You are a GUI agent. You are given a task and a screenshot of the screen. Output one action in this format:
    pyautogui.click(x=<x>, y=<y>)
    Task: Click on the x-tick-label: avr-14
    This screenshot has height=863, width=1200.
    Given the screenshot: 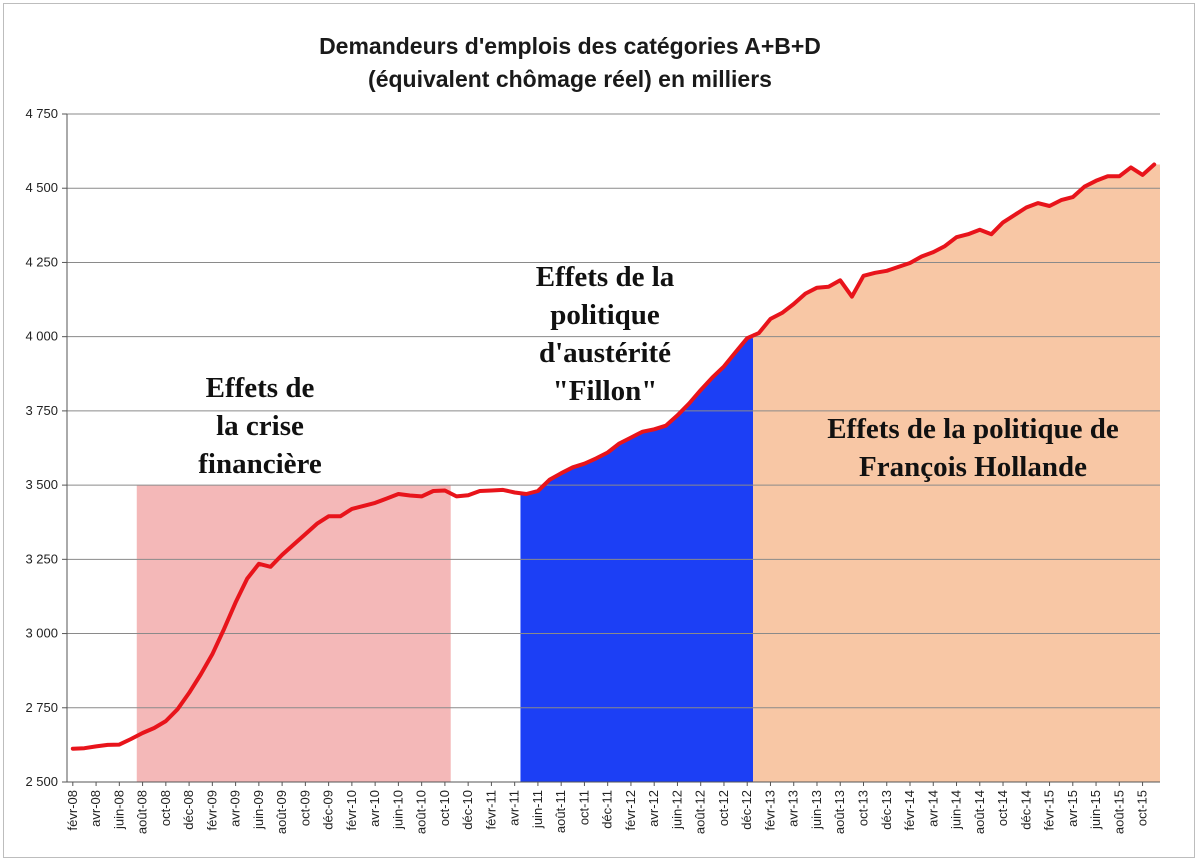 What is the action you would take?
    pyautogui.click(x=932, y=808)
    